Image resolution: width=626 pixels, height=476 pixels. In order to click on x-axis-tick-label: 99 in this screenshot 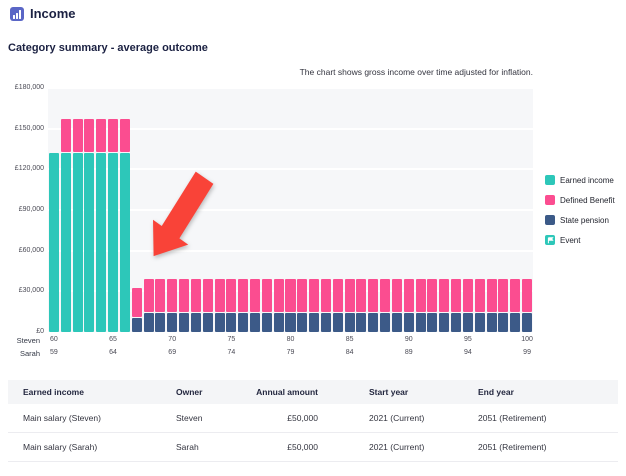, I will do `click(527, 352)`.